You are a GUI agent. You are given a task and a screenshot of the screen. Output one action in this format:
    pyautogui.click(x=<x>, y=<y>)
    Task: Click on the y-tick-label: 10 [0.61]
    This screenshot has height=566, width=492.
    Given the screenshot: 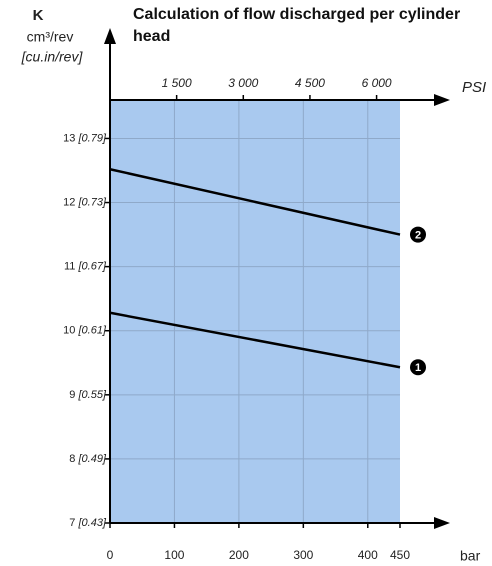 What is the action you would take?
    pyautogui.click(x=85, y=331)
    